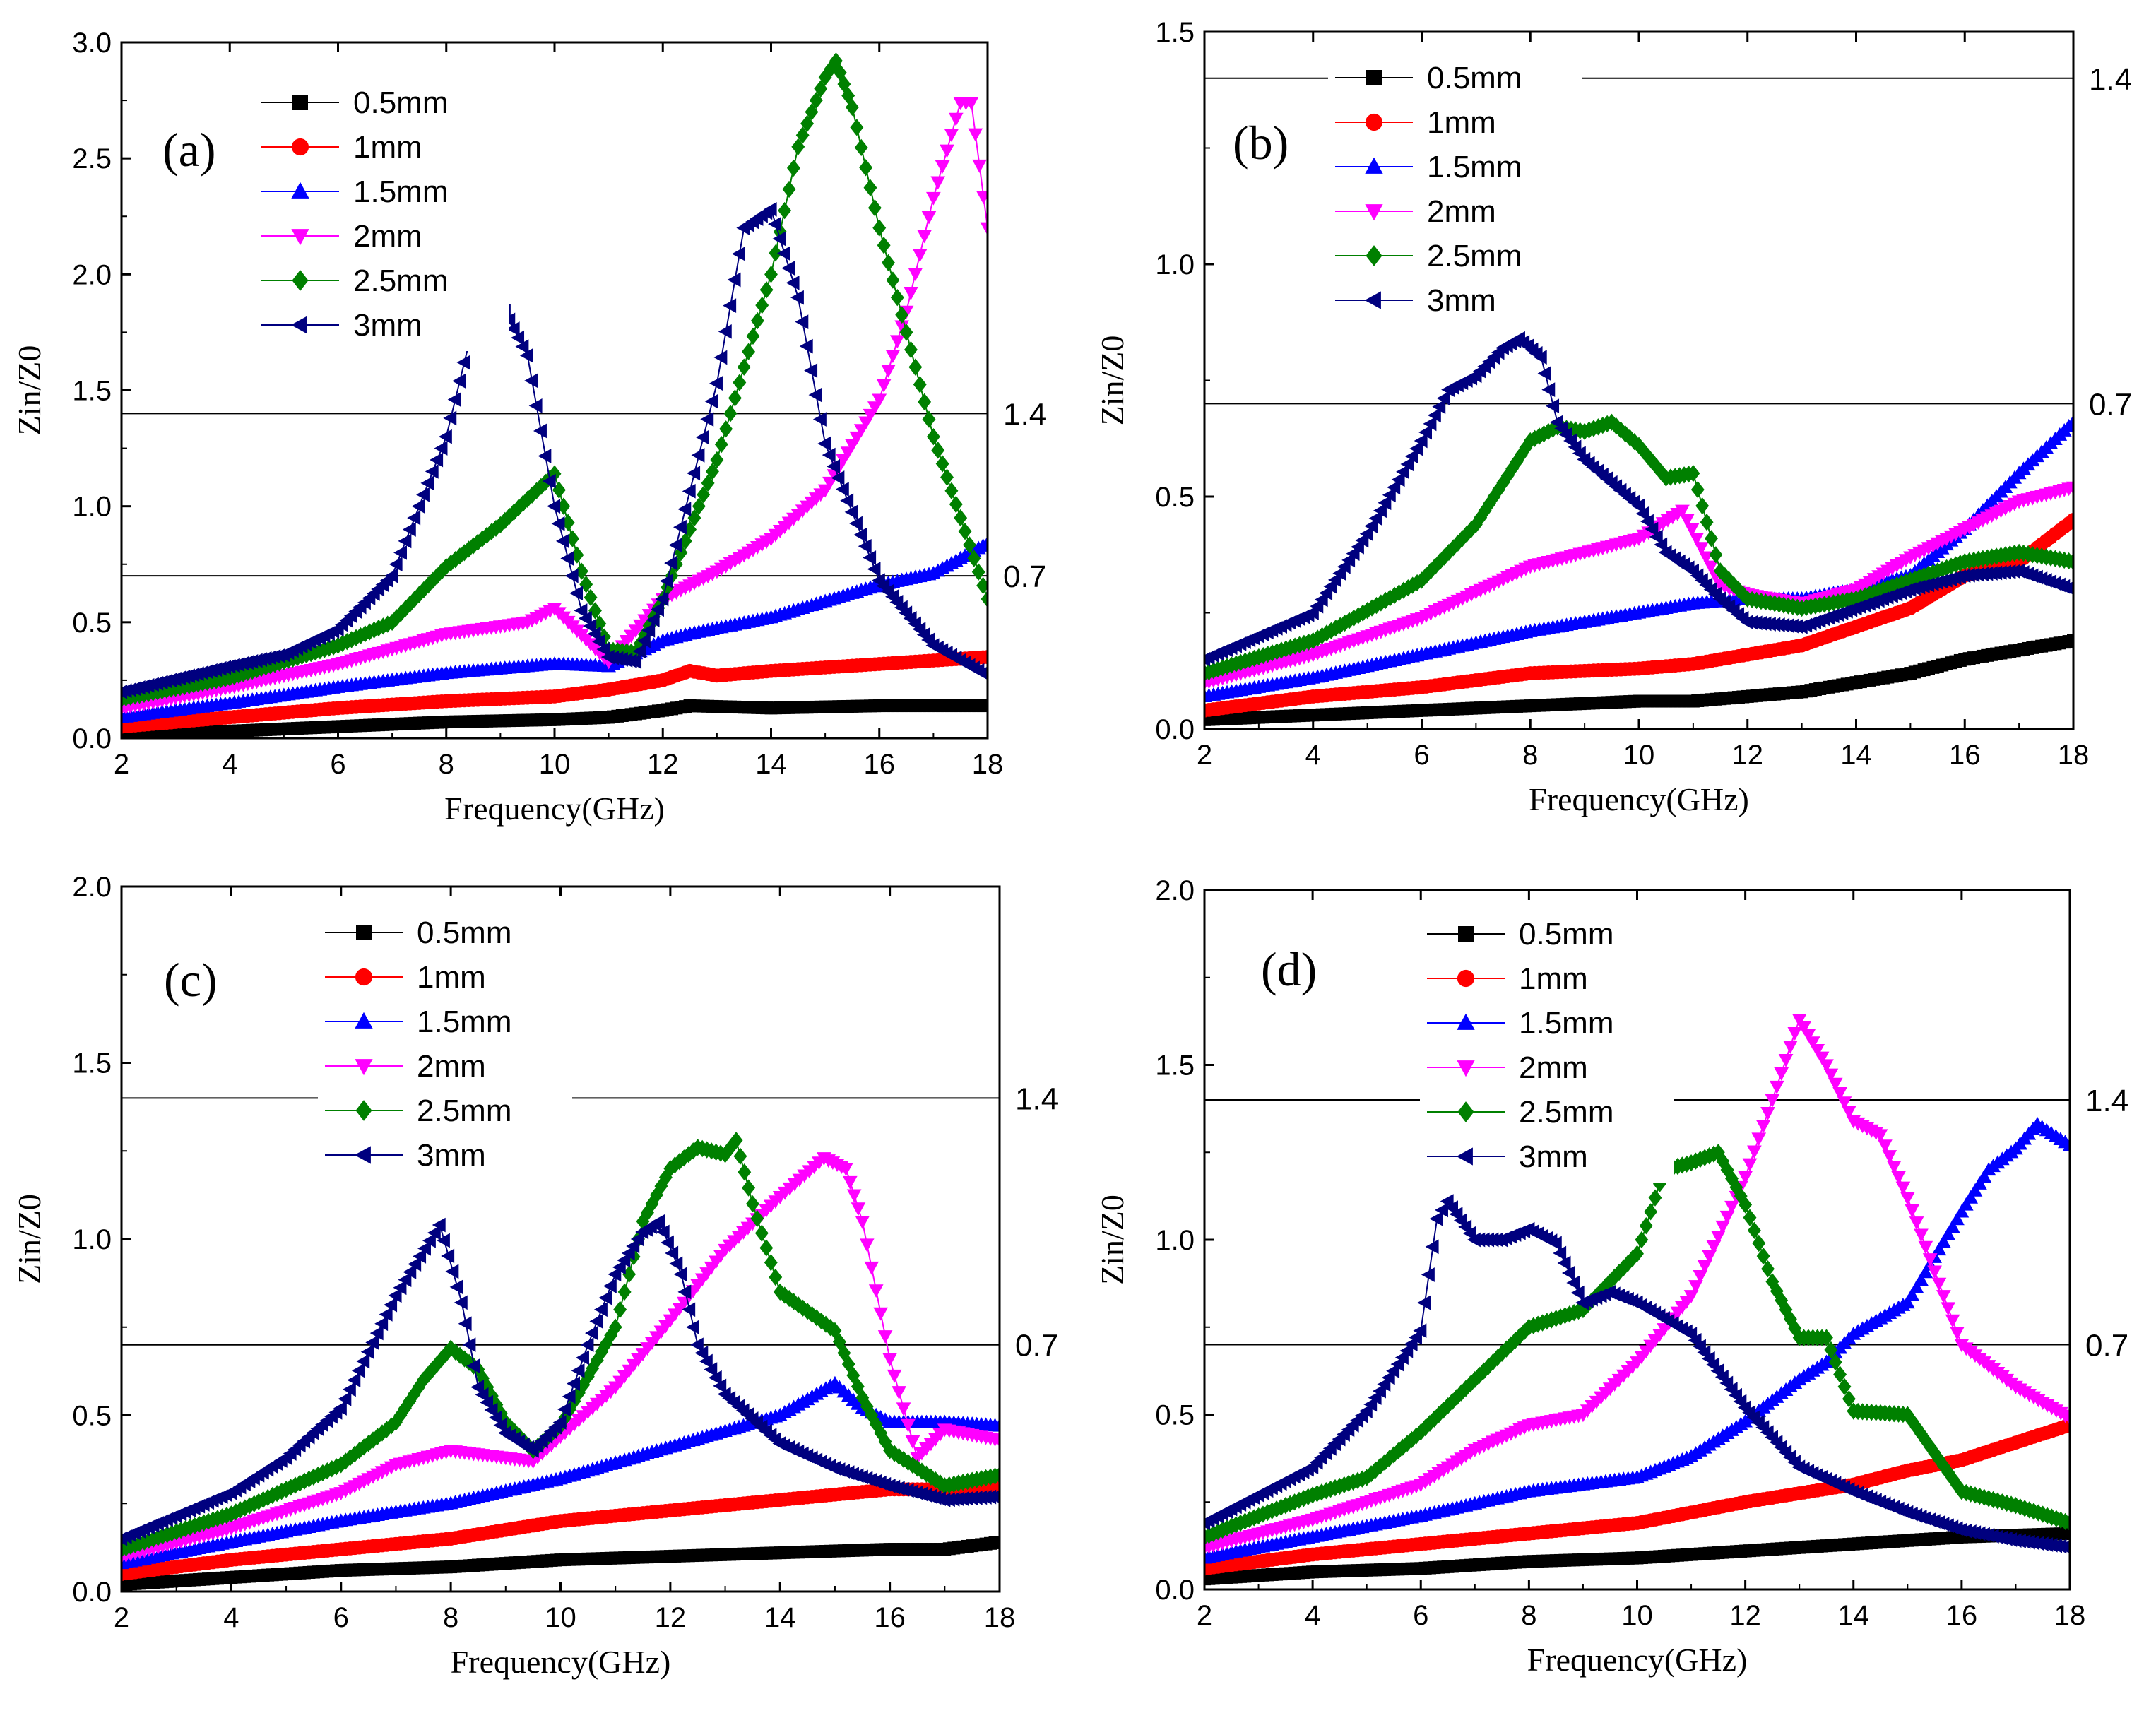  I want to click on series-1.5mm, so click(555, 629).